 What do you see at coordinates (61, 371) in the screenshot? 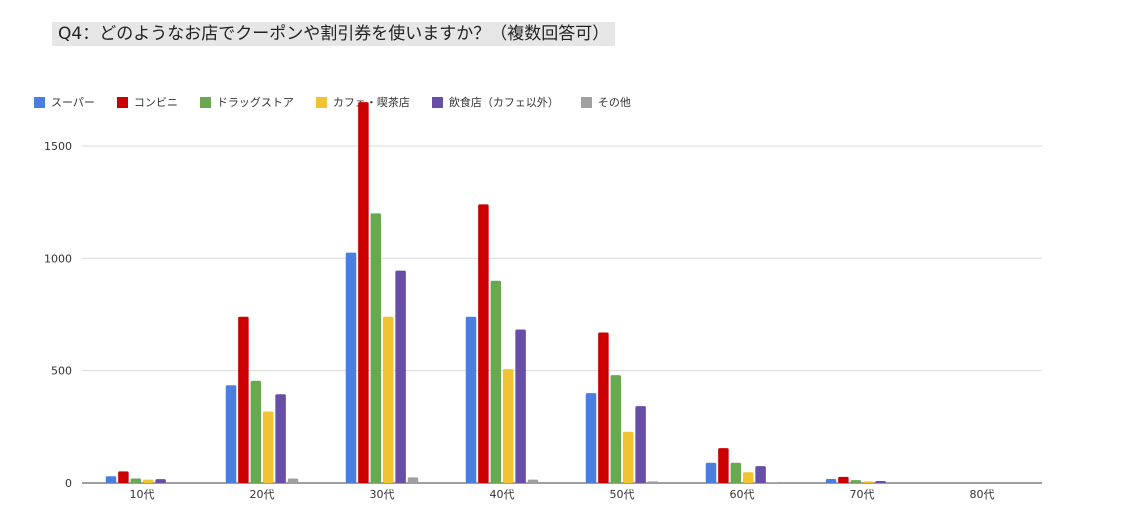
I see `y-tick-label: 500` at bounding box center [61, 371].